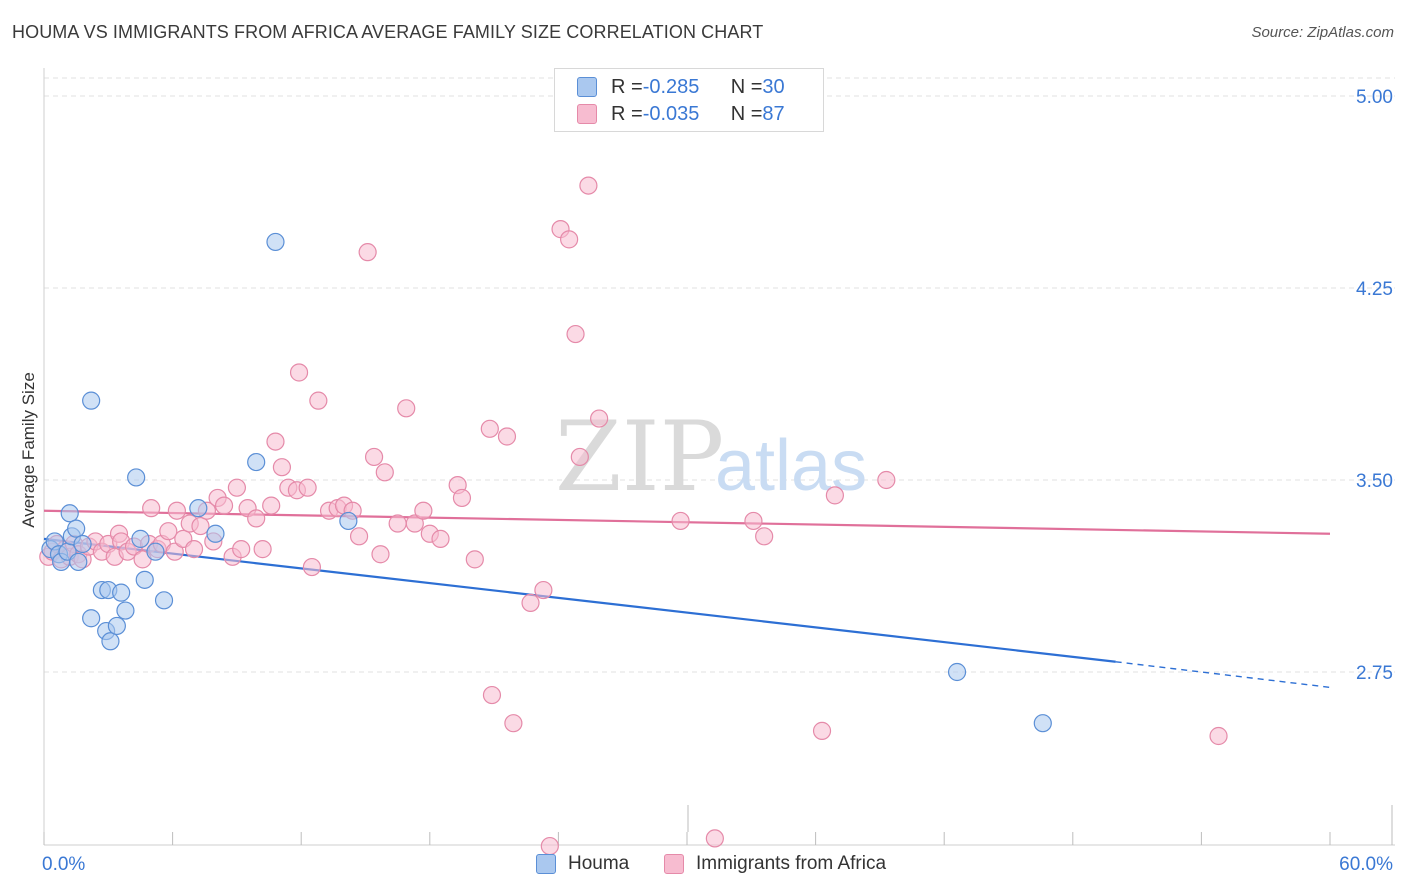  I want to click on legend-swatch-africa, so click(587, 114).